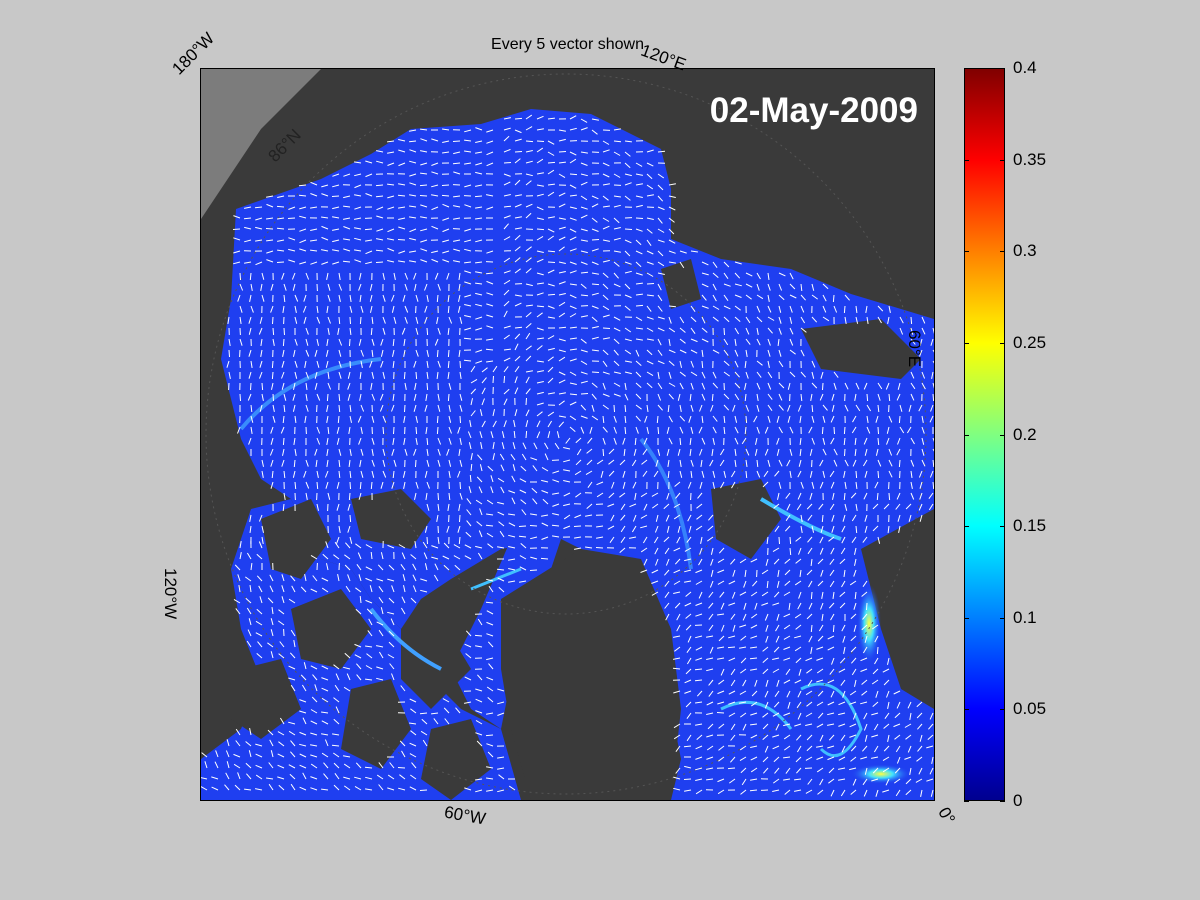 Image resolution: width=1200 pixels, height=900 pixels. I want to click on colorbar-tick-label: 0.35, so click(1030, 159).